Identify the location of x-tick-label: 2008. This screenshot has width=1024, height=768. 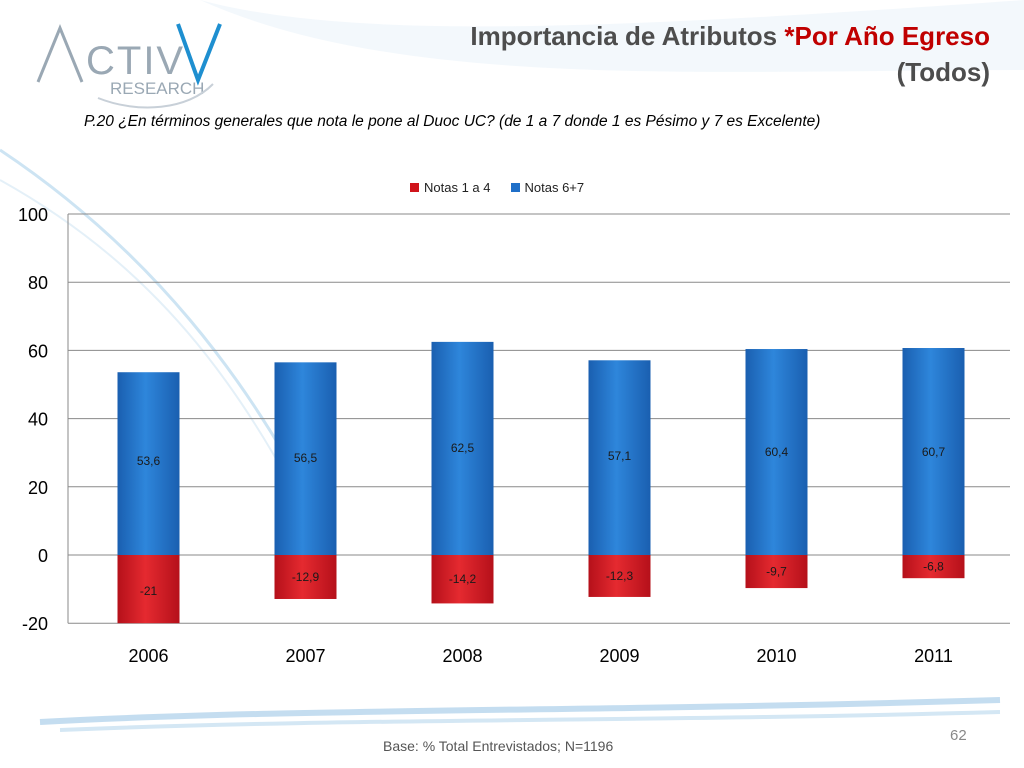
(462, 656).